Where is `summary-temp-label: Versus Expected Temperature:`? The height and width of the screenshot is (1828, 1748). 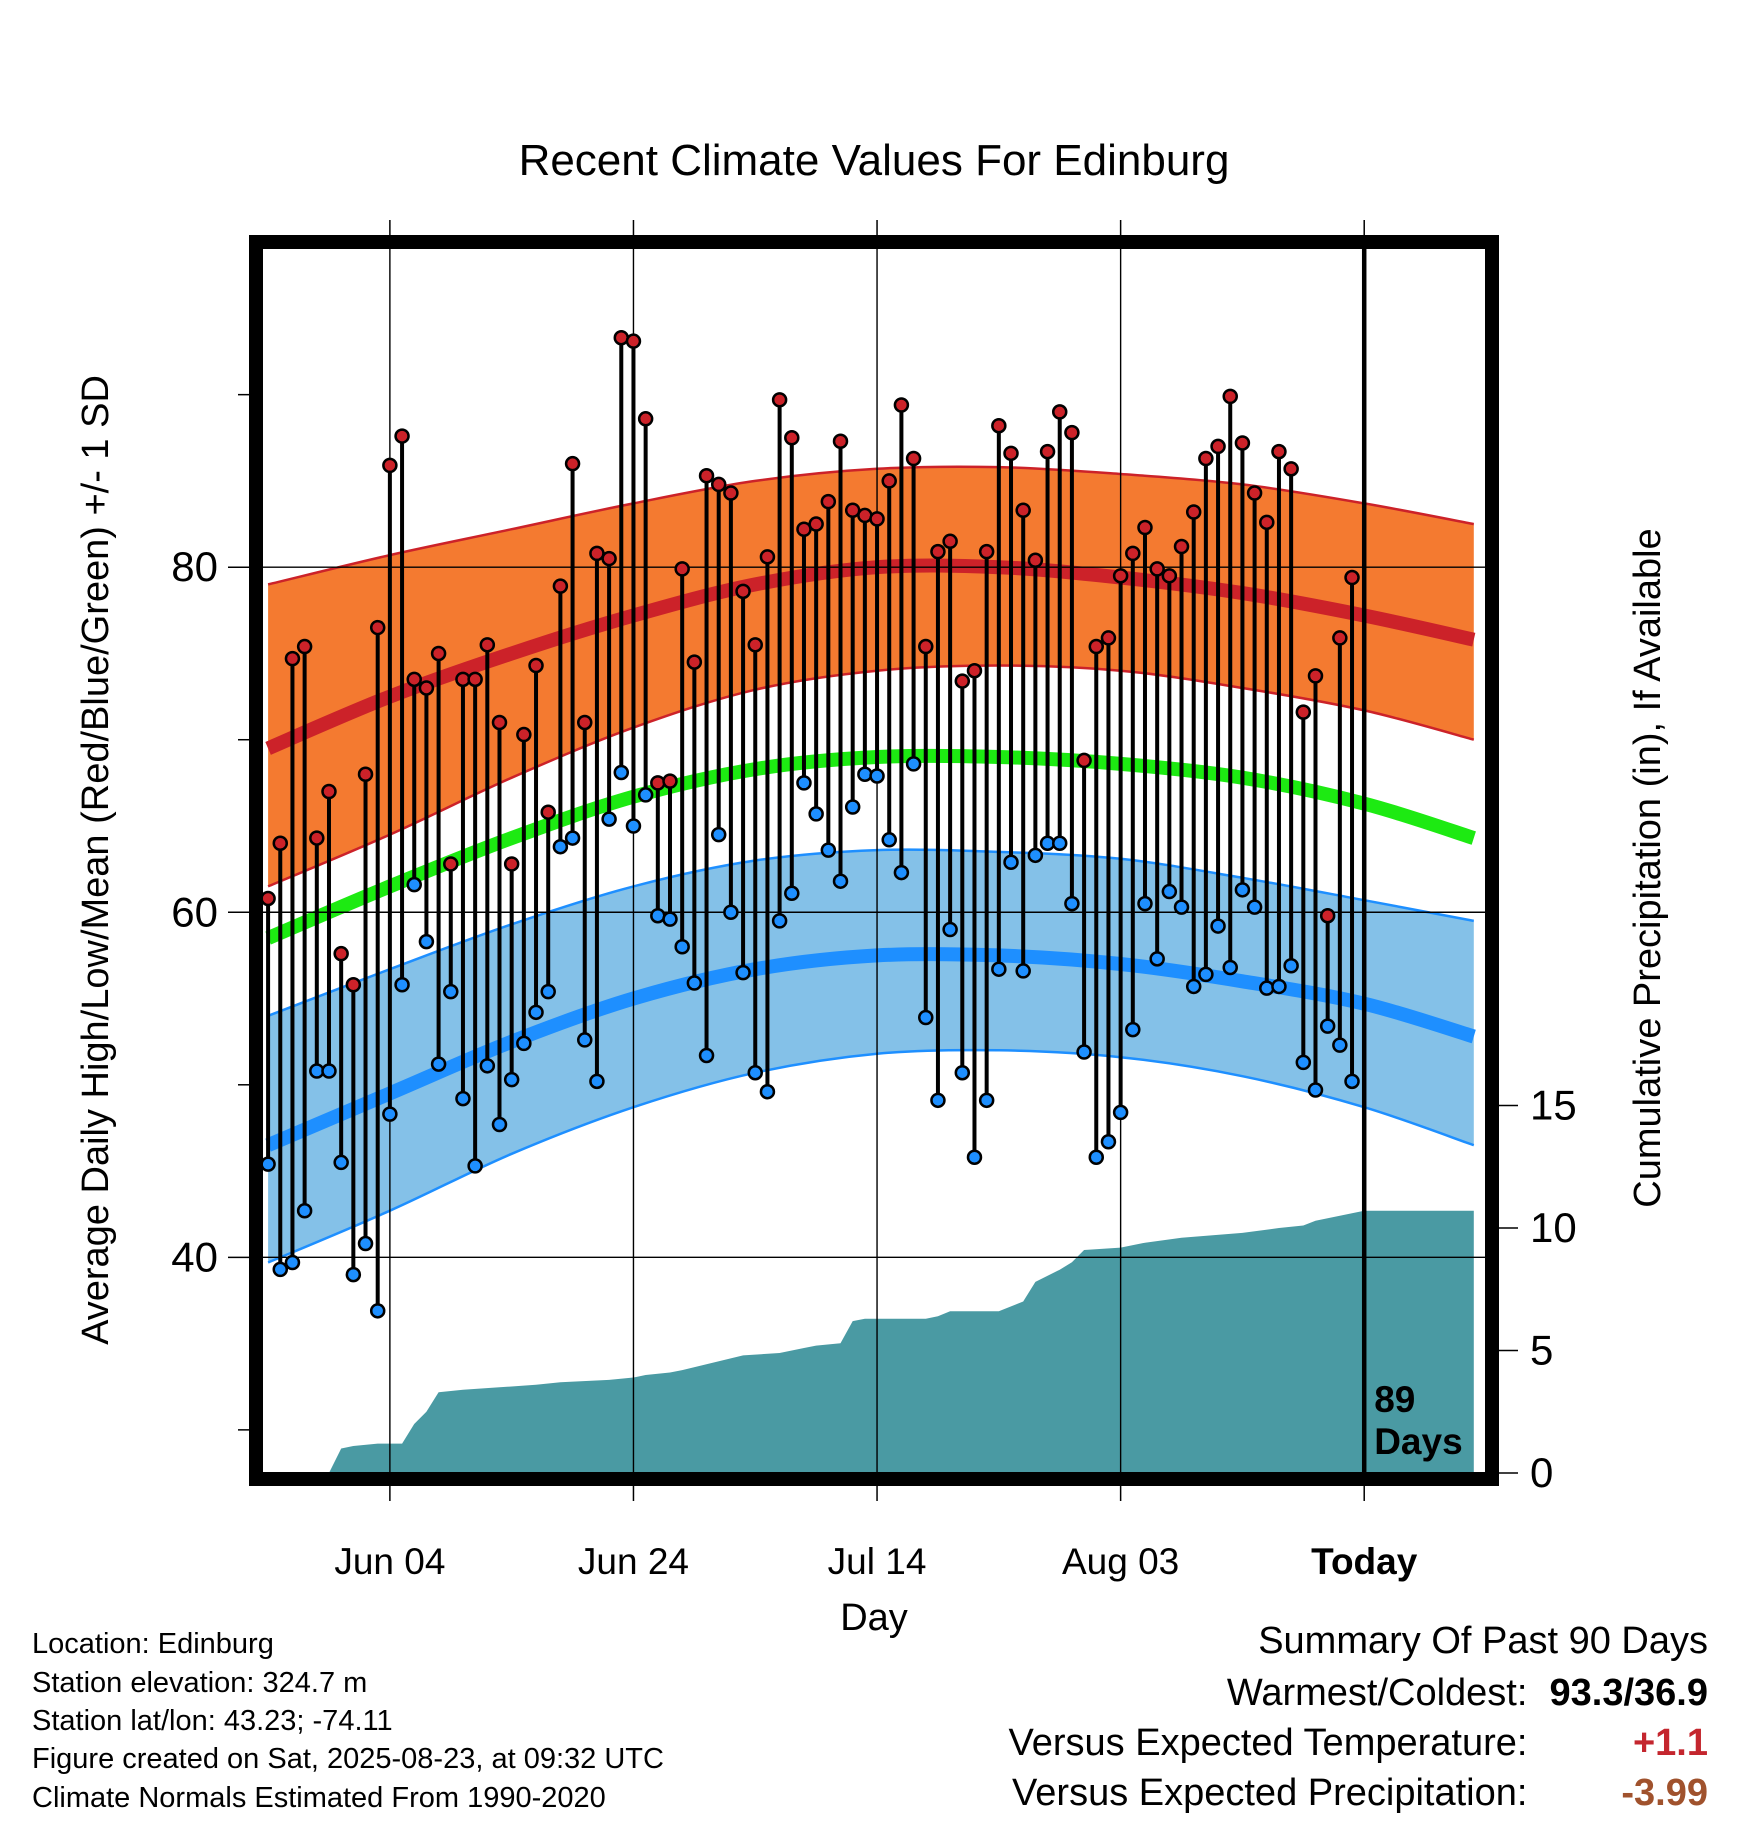 summary-temp-label: Versus Expected Temperature: is located at coordinates (1268, 1743).